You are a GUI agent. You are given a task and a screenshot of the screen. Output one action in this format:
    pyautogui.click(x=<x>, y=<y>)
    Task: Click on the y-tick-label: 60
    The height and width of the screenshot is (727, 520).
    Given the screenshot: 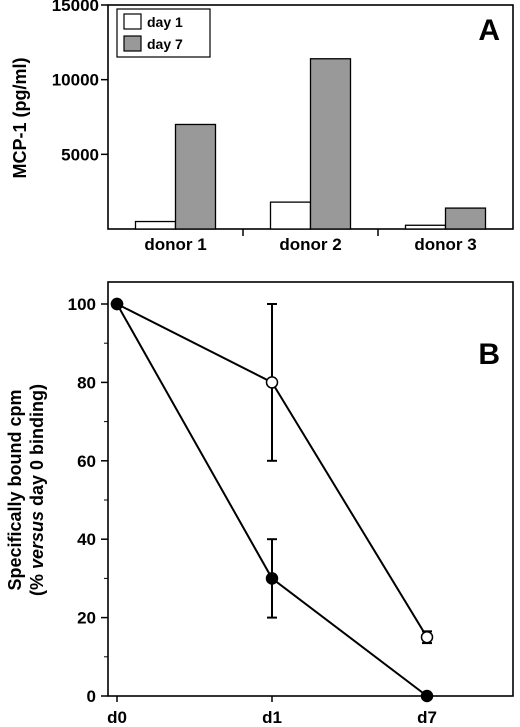 What is the action you would take?
    pyautogui.click(x=86, y=461)
    